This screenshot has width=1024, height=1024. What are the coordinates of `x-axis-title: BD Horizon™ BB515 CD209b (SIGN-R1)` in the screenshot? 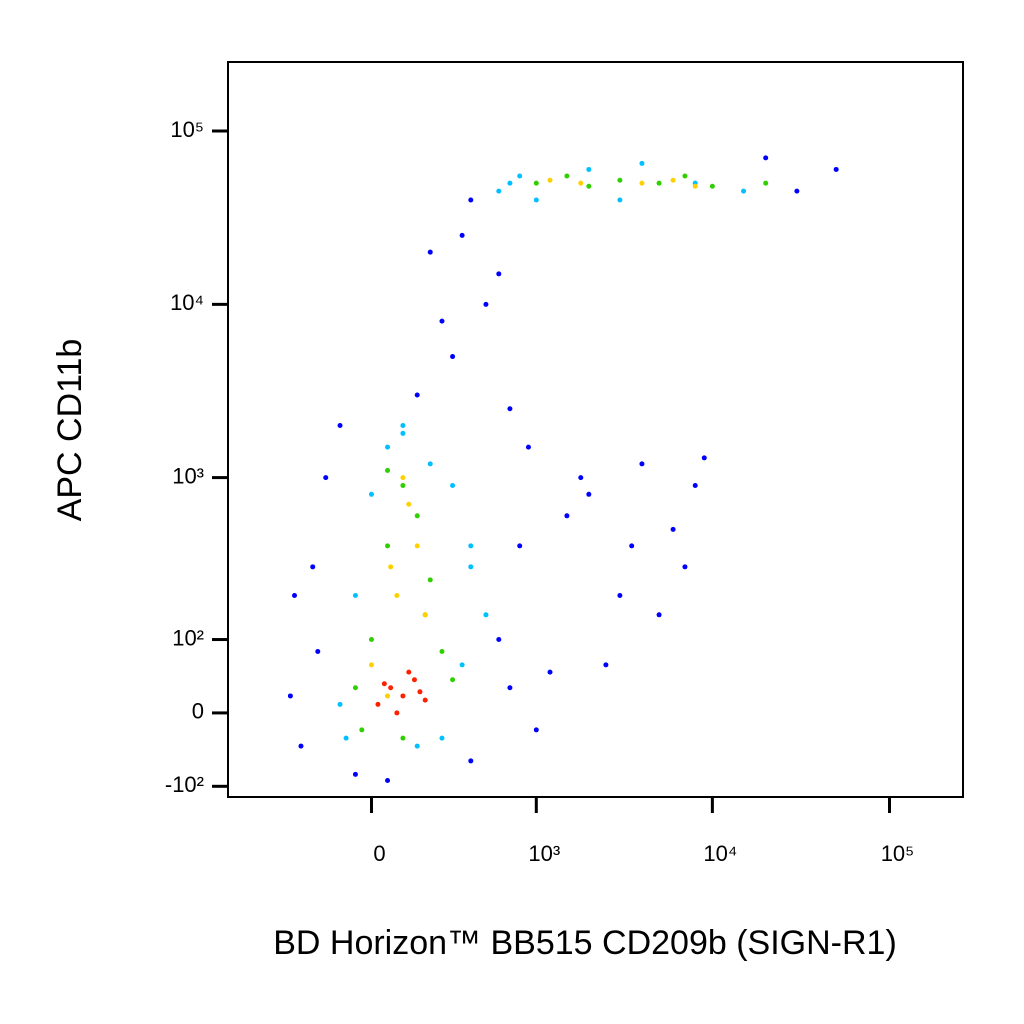 It's located at (585, 943).